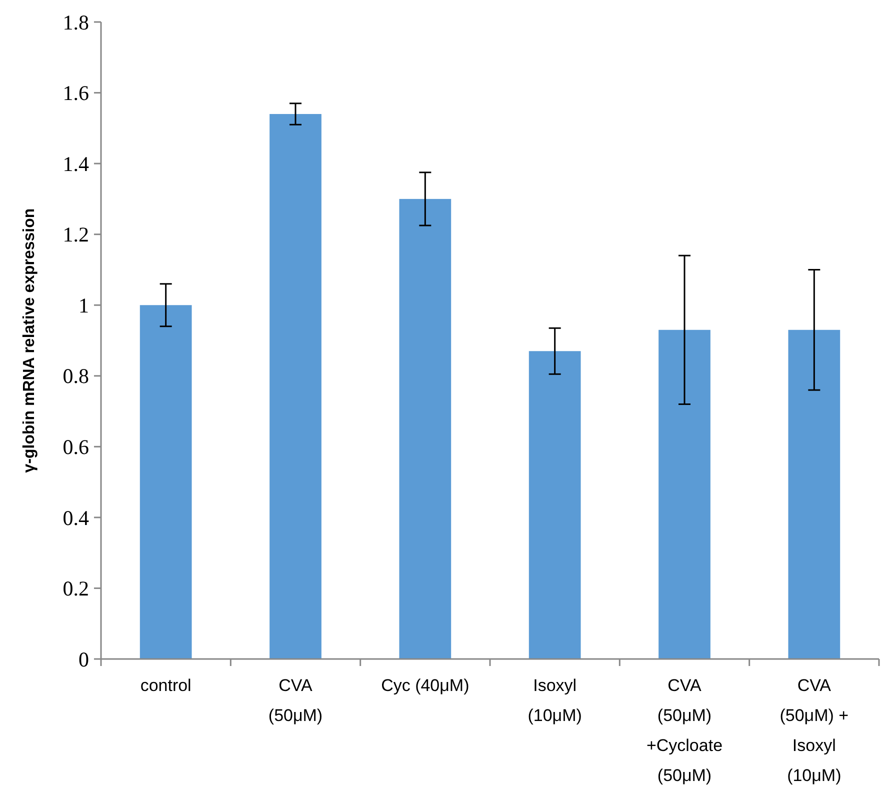  Describe the element at coordinates (166, 685) in the screenshot. I see `x-tick-label: control` at that location.